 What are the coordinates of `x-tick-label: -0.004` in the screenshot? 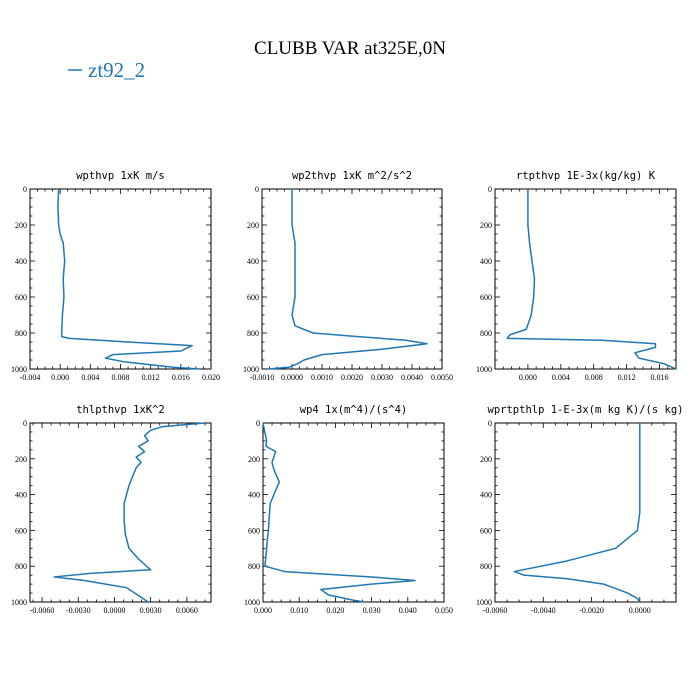 It's located at (30, 377).